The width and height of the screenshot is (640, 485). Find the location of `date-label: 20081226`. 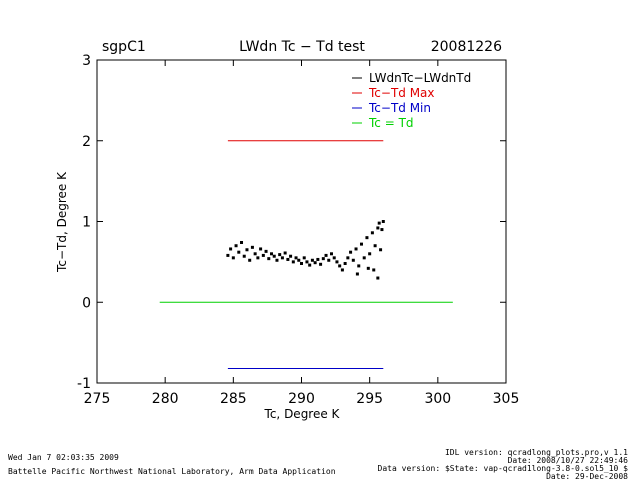

date-label: 20081226 is located at coordinates (466, 47).